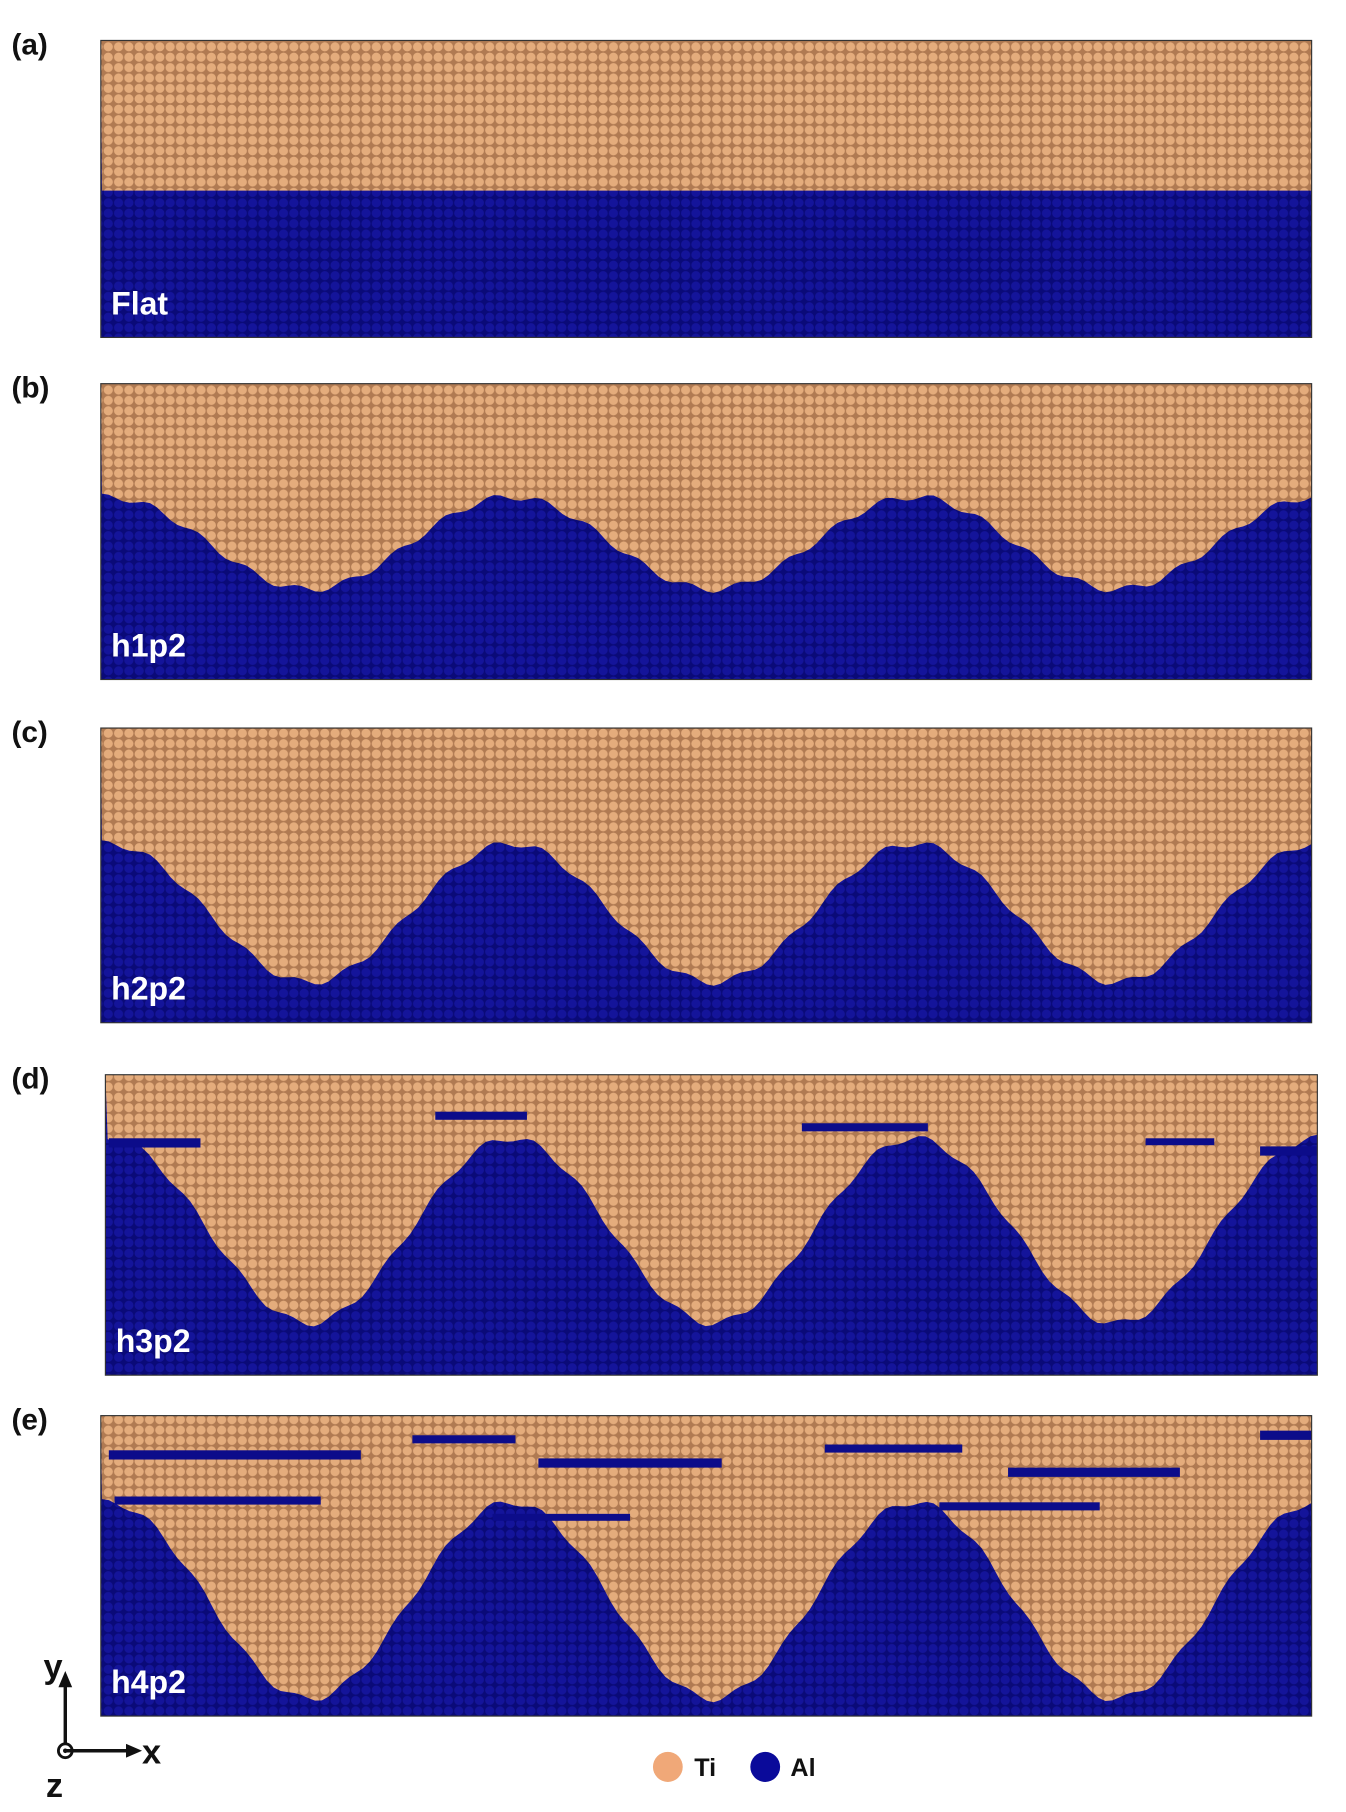 Image resolution: width=1346 pixels, height=1812 pixels. I want to click on axis-y-label: y, so click(53, 1667).